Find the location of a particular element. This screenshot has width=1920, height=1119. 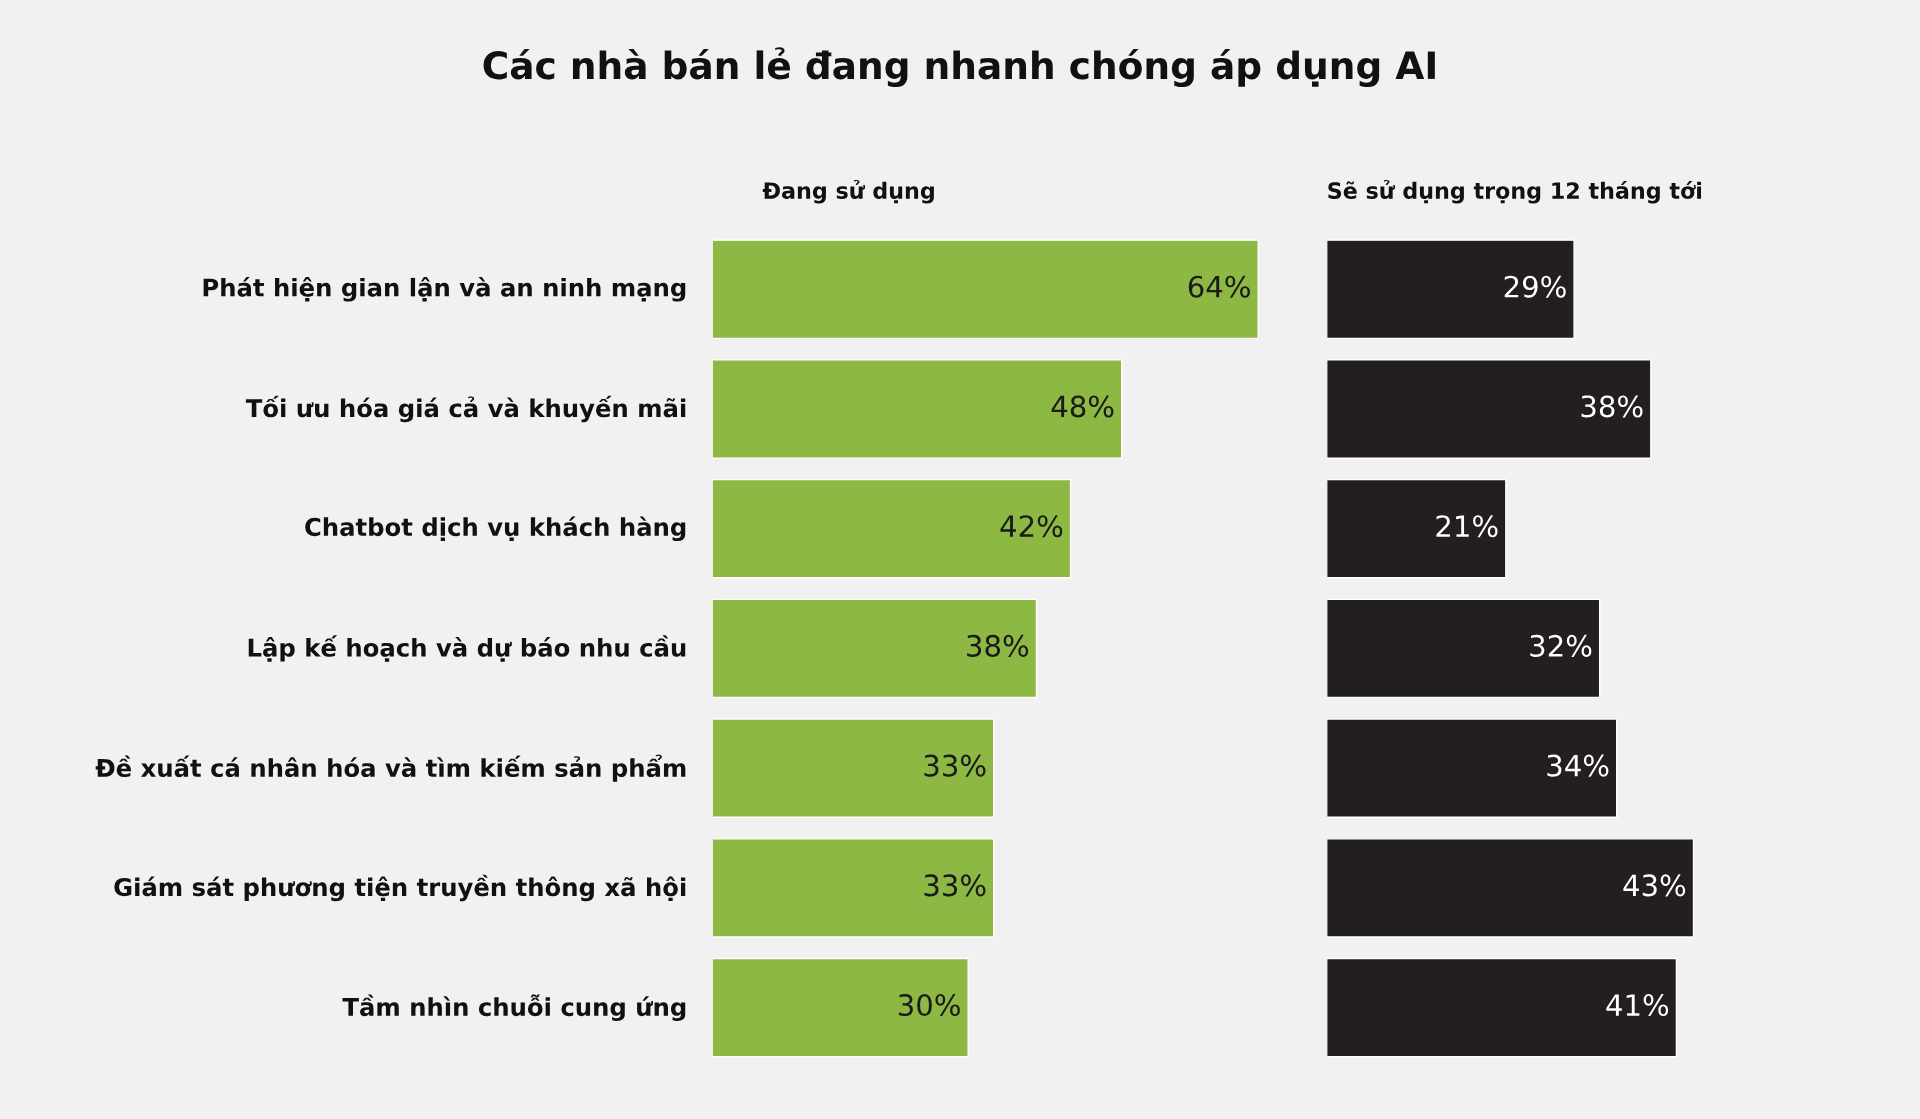

data-label: 21% is located at coordinates (1467, 526).